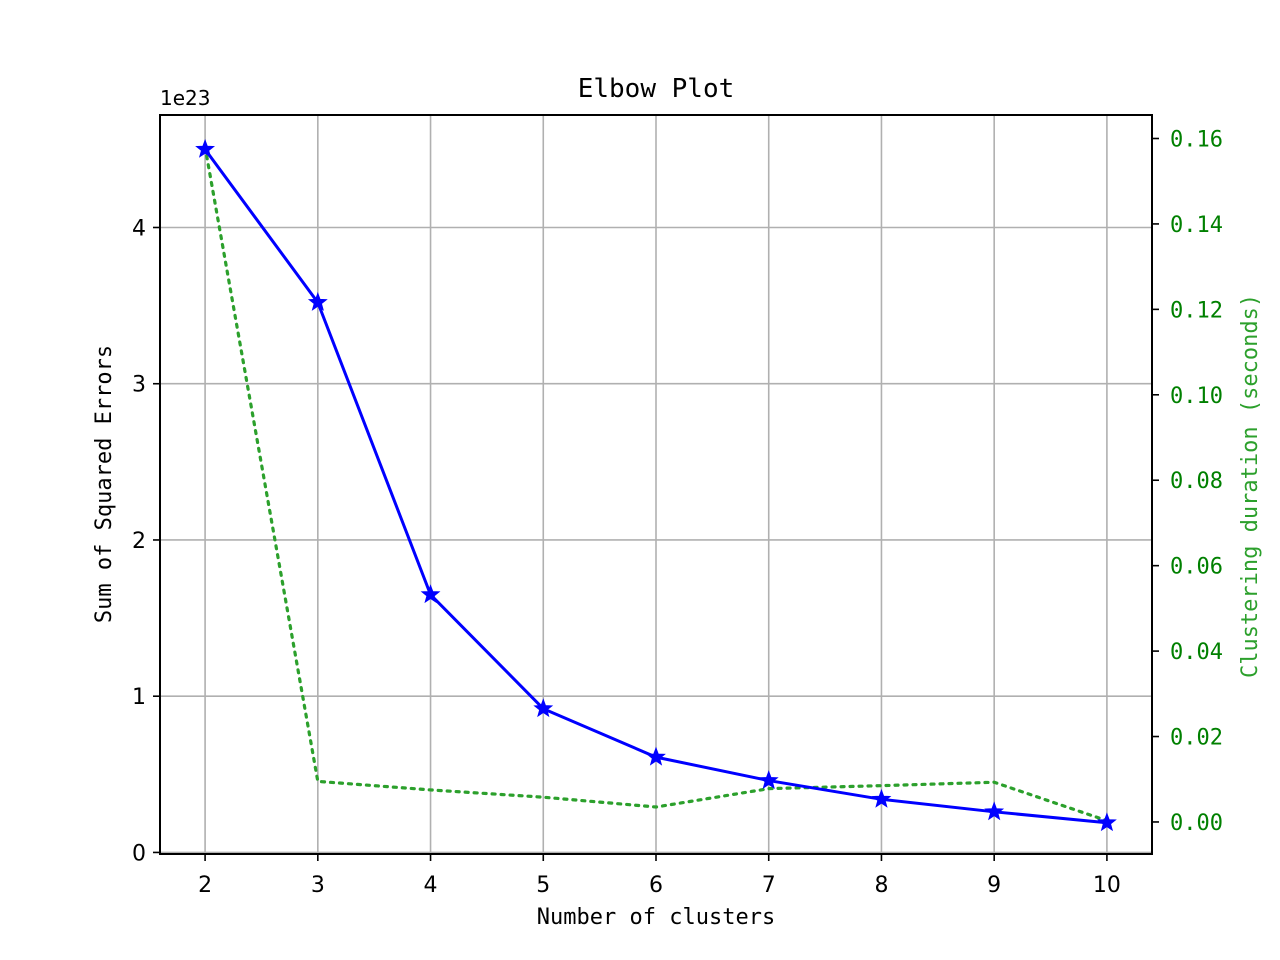 This screenshot has width=1280, height=960. Describe the element at coordinates (1196, 396) in the screenshot. I see `right-y-tick-label: 0.10` at that location.